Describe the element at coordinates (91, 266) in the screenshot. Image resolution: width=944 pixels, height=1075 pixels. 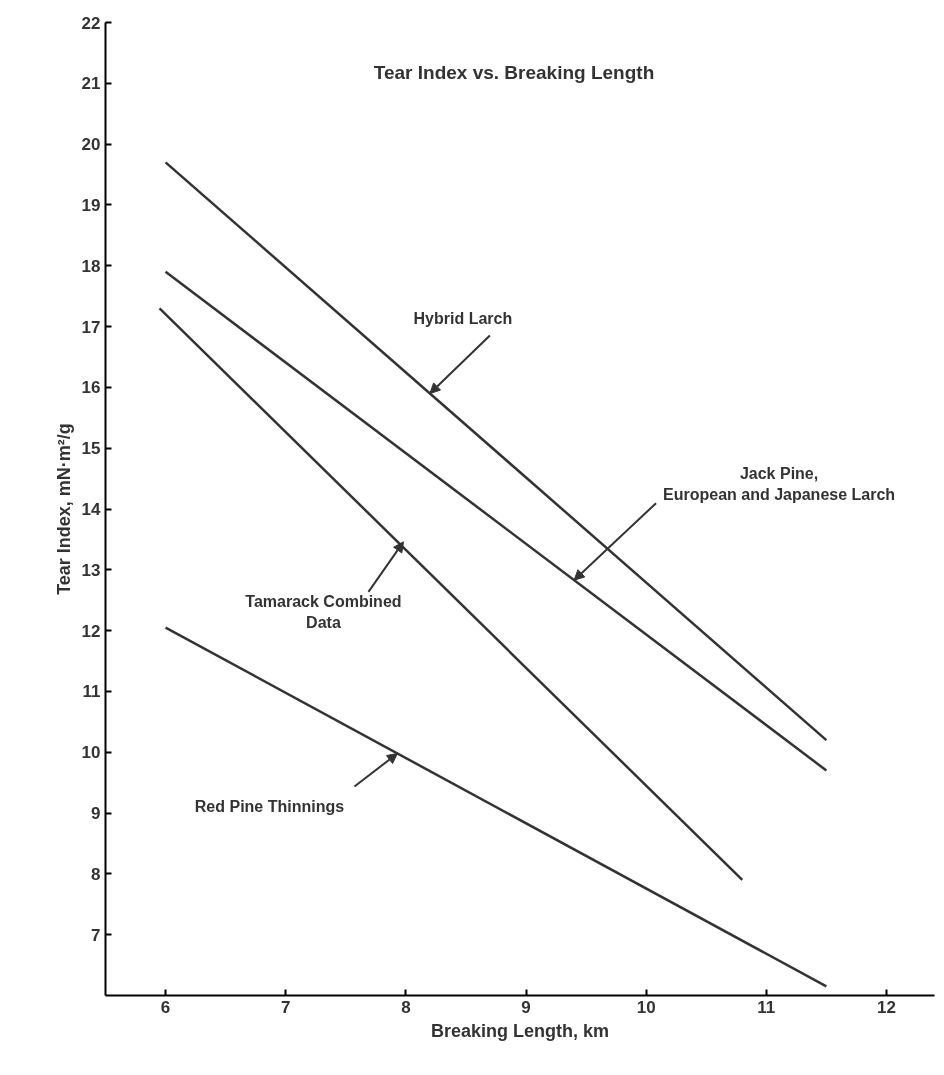
I see `y-tick-label: 18` at that location.